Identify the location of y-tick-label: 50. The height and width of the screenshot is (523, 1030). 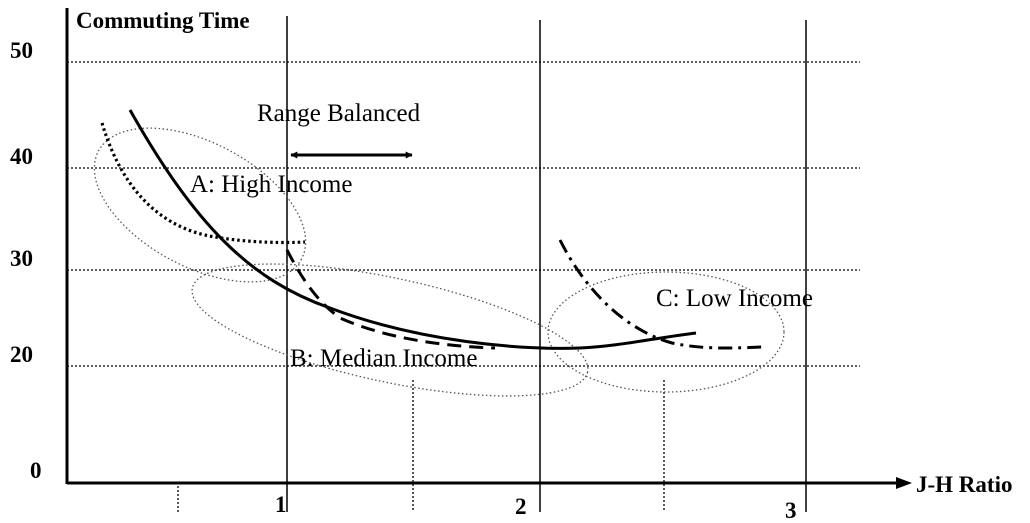
(21, 50).